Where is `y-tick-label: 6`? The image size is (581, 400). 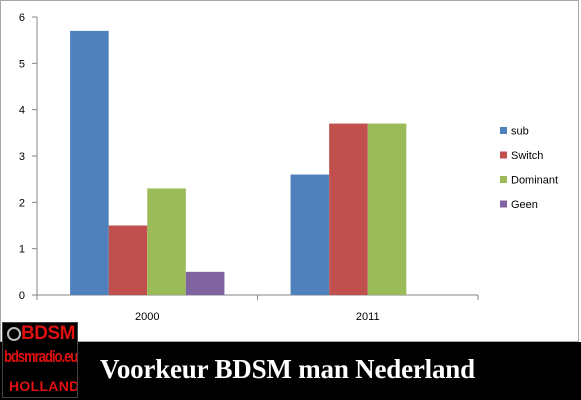
y-tick-label: 6 is located at coordinates (22, 18).